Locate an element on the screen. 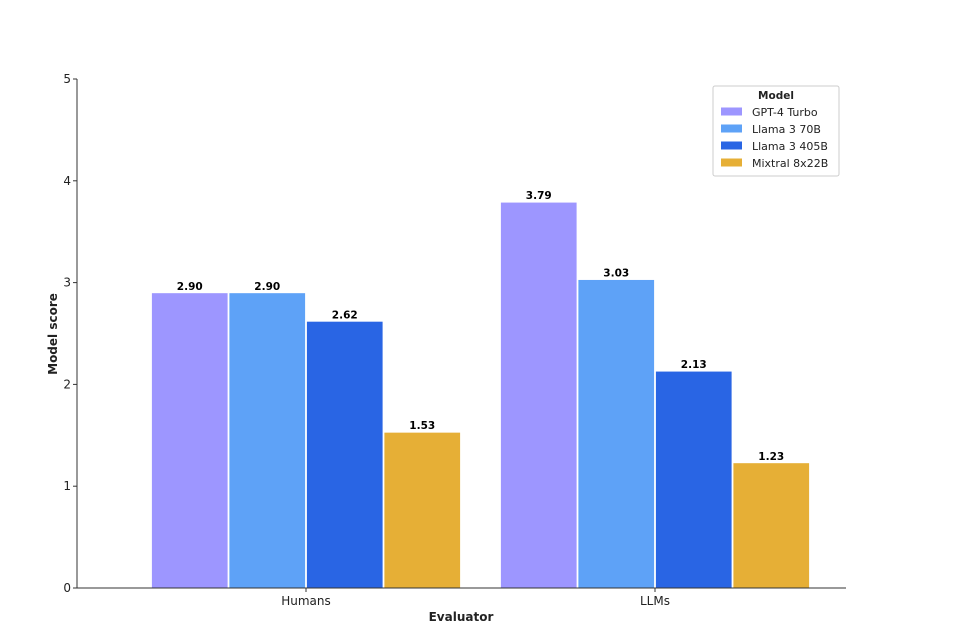 Image resolution: width=955 pixels, height=641 pixels. y-tick-label: 0 is located at coordinates (67, 588).